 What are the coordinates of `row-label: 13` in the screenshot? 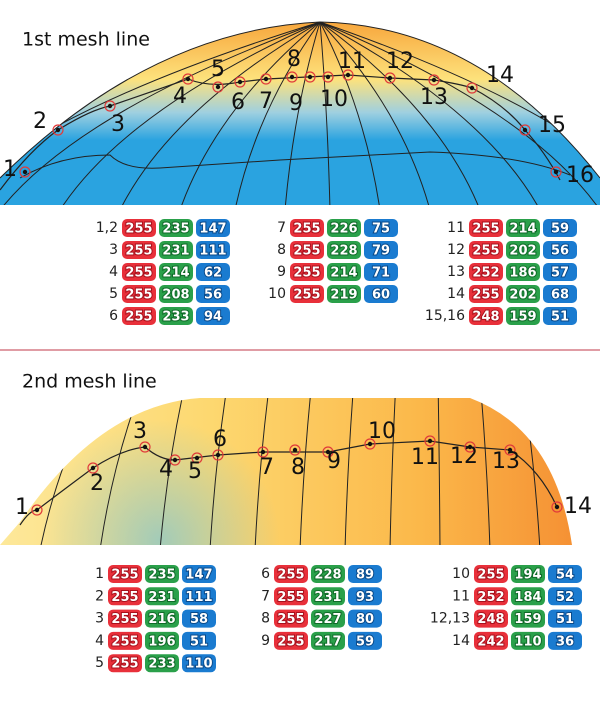 It's located at (456, 272).